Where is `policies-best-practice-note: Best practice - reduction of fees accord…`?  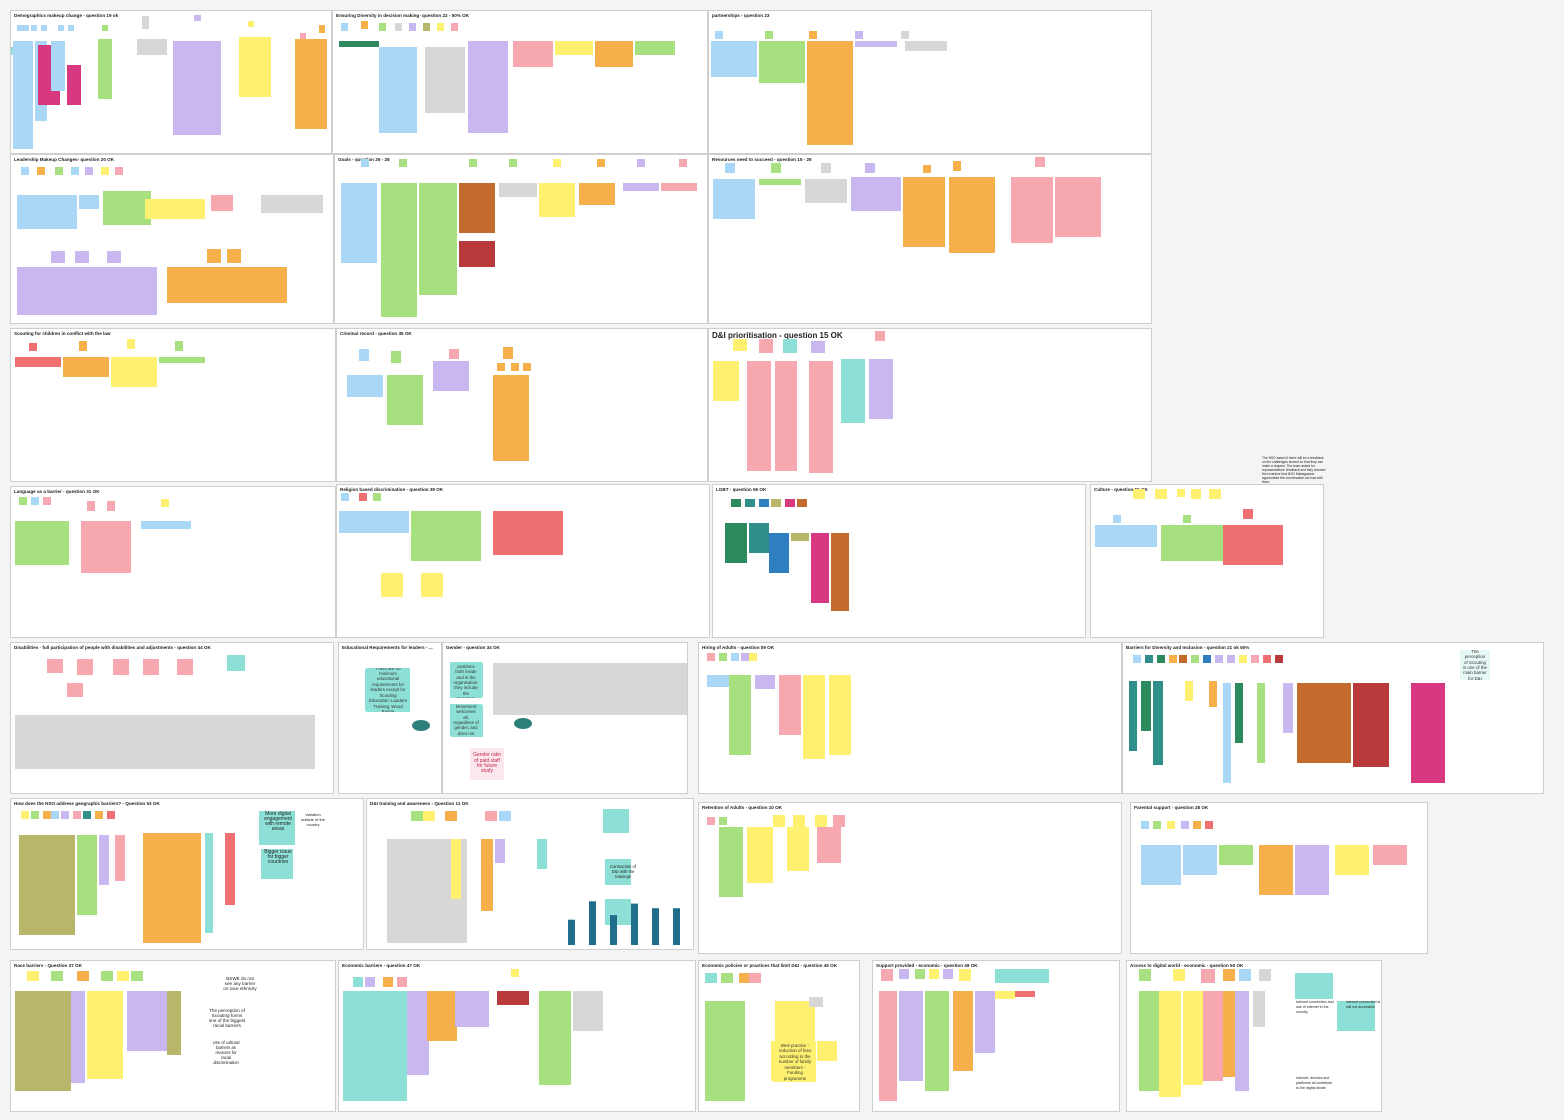 policies-best-practice-note: Best practice - reduction of fees accord… is located at coordinates (795, 1062).